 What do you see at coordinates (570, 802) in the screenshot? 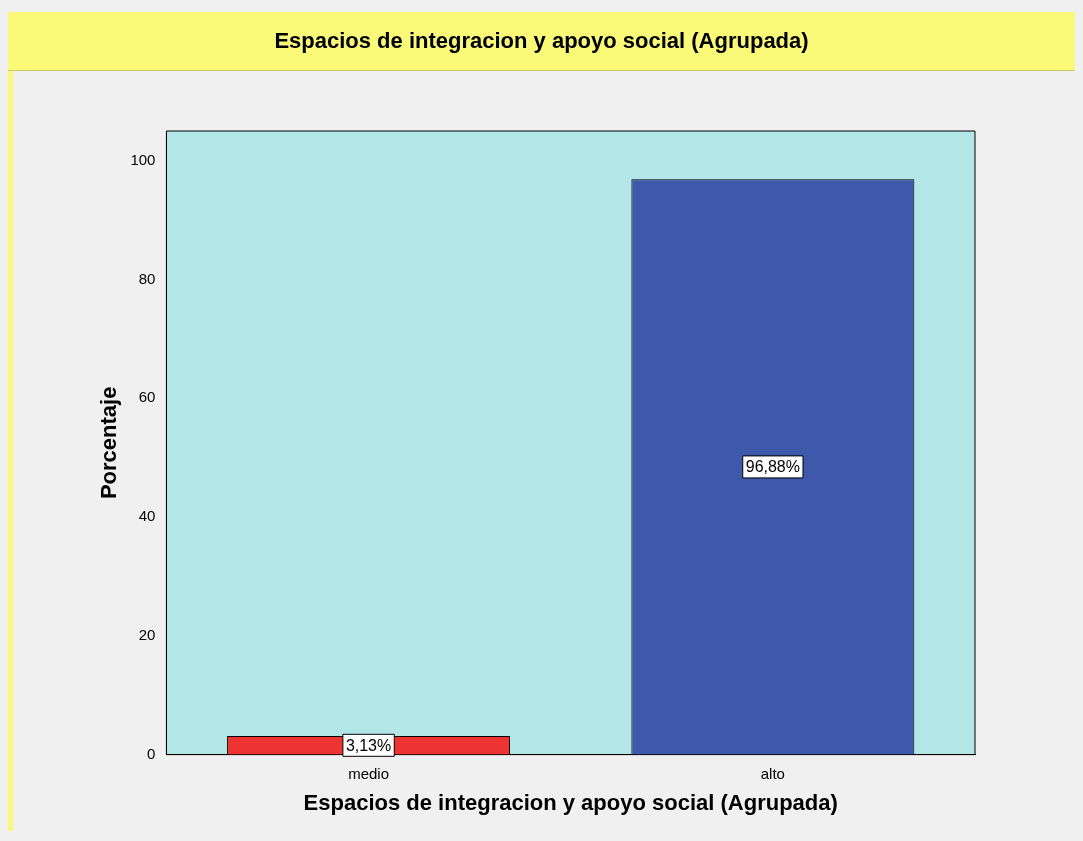
I see `x-axis-title: Espacios de integracion y apoyo social (Agrupada)` at bounding box center [570, 802].